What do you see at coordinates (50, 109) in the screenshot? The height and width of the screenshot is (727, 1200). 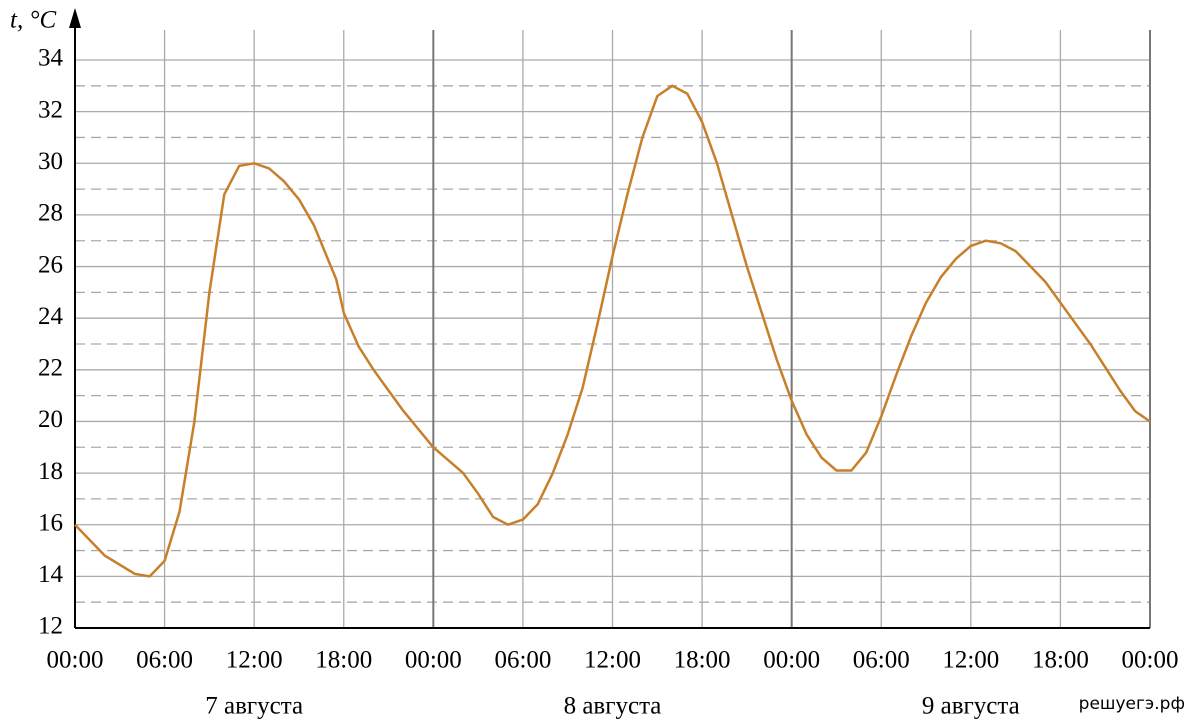 I see `y-tick-label: 32` at bounding box center [50, 109].